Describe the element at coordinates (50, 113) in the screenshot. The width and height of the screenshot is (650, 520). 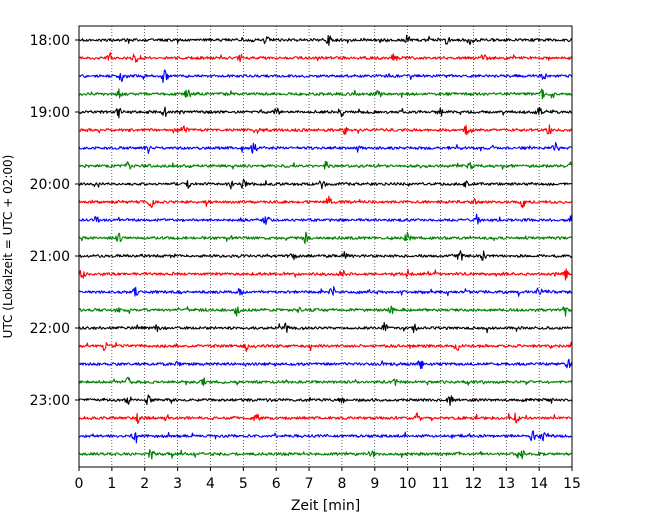
I see `y-tick-label: 19:00` at that location.